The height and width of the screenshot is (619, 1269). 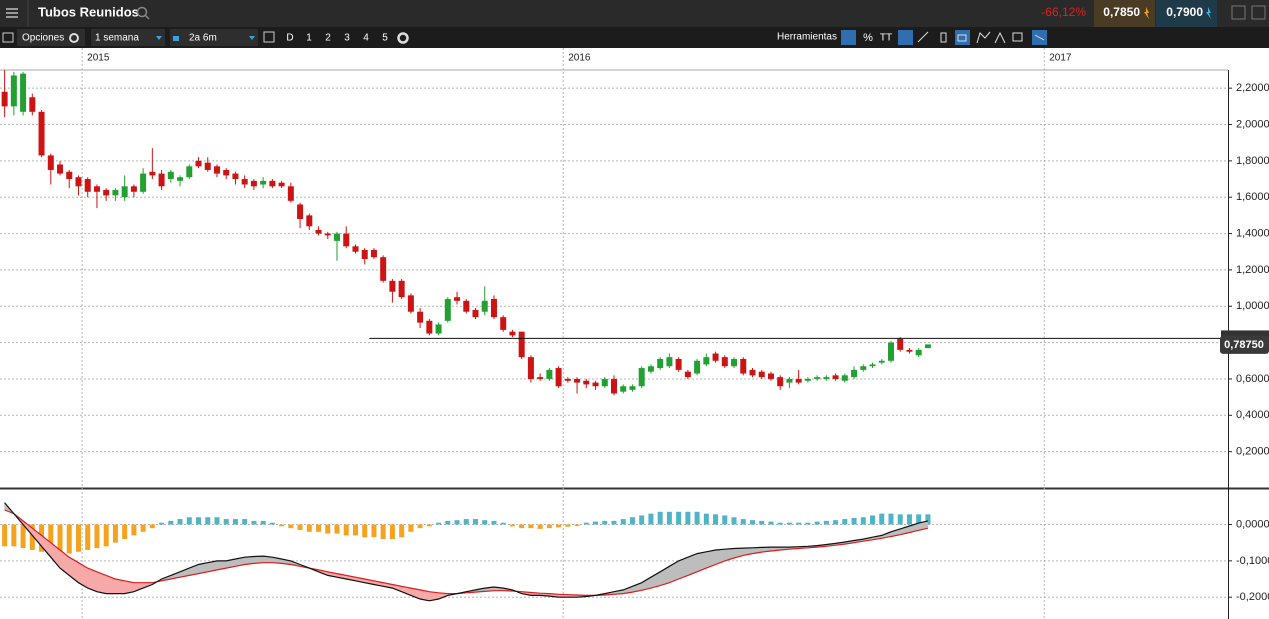 What do you see at coordinates (51, 37) in the screenshot?
I see `options-button` at bounding box center [51, 37].